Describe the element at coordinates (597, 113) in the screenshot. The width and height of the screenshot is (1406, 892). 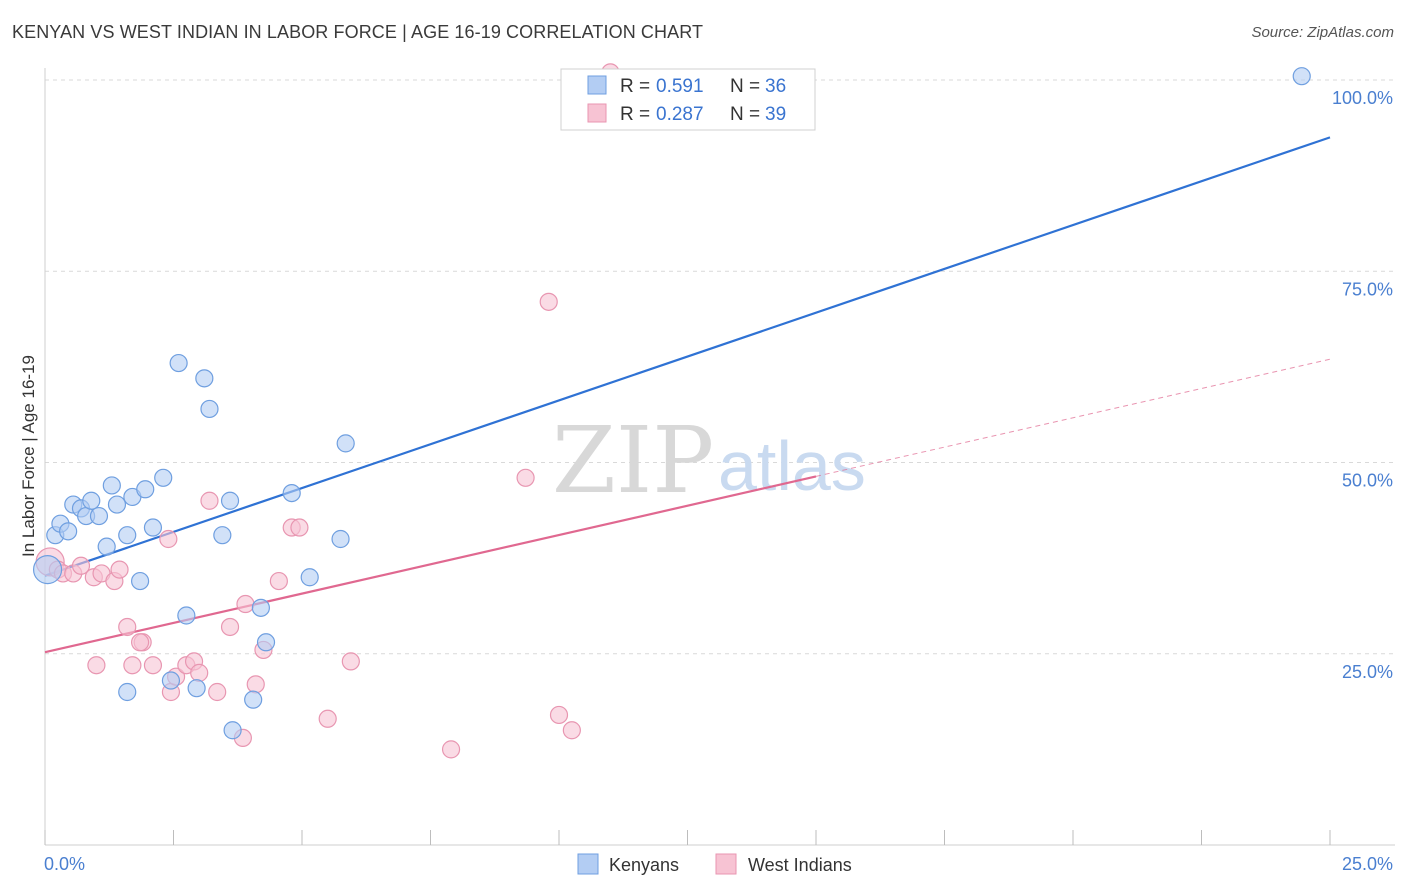
I see `legend-swatch-west-indians` at that location.